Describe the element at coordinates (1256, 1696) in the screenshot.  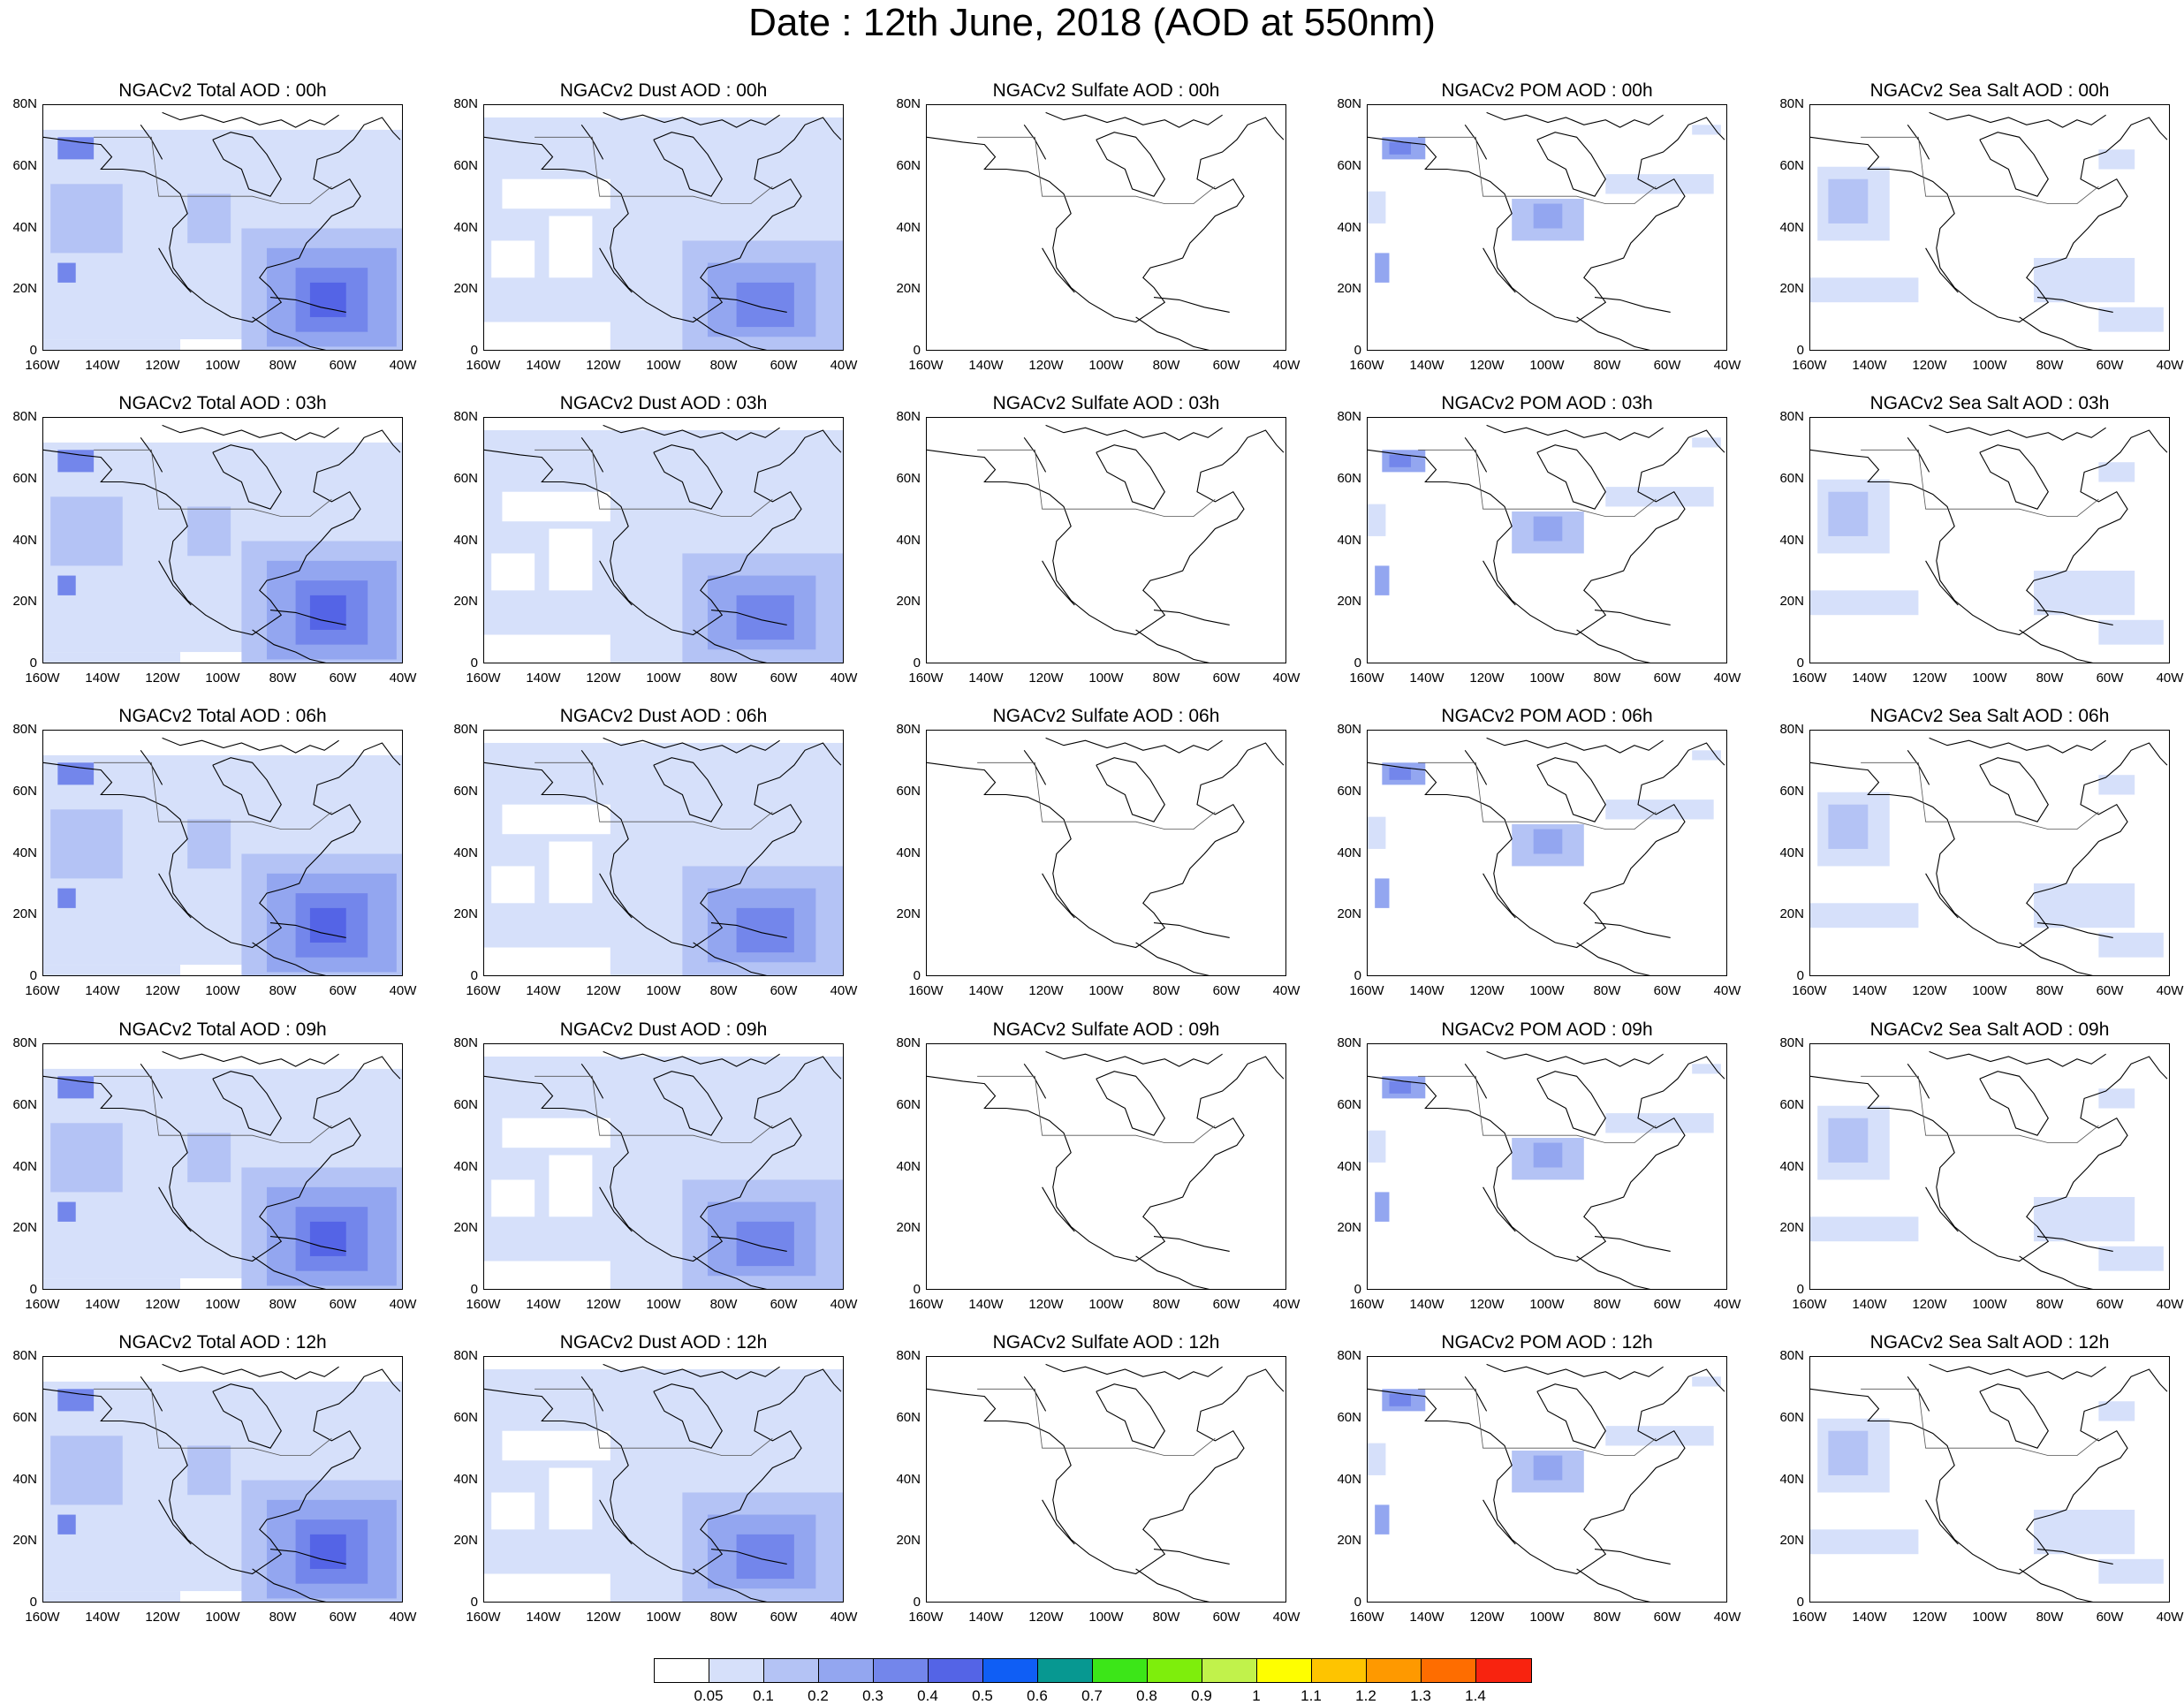
I see `colorbar-label: 1` at that location.